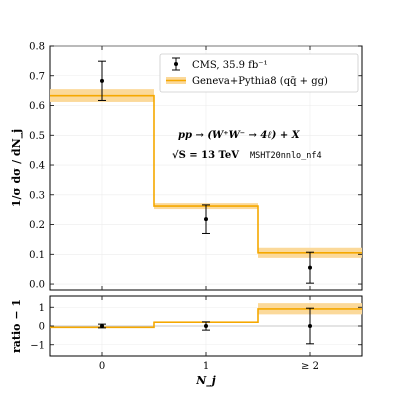 Image resolution: width=402 pixels, height=402 pixels. What do you see at coordinates (205, 155) in the screenshot?
I see `energy-annotation: √S = 13 TeV` at bounding box center [205, 155].